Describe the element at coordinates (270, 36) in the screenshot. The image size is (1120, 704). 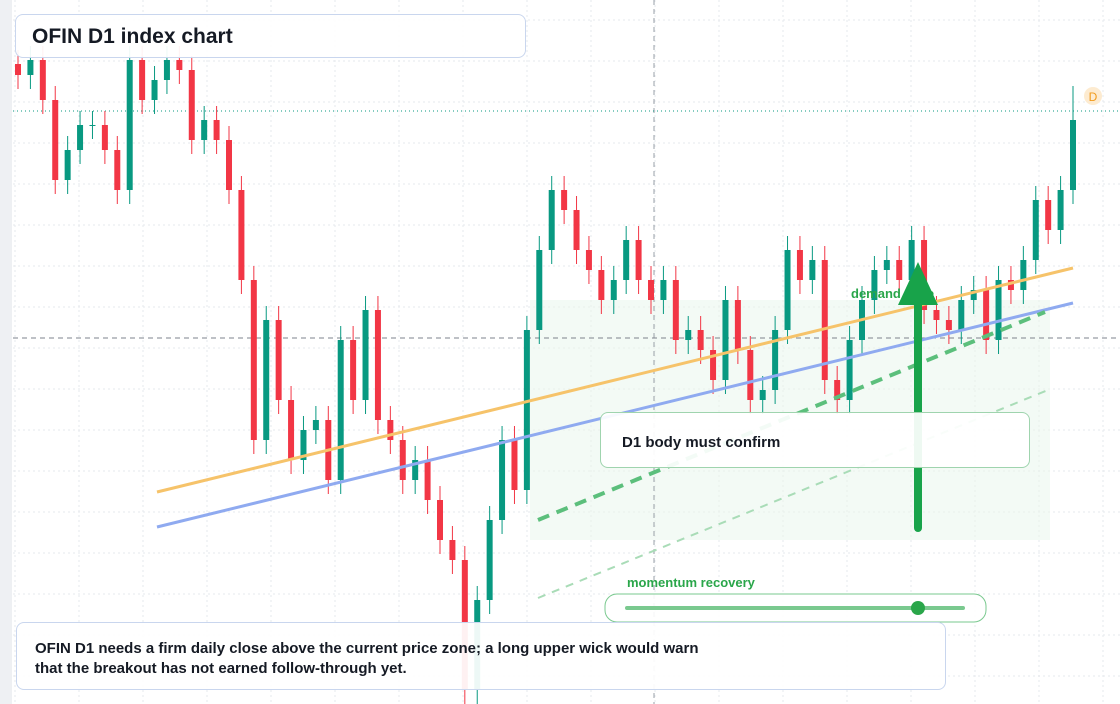
I see `chart-title: OFIN D1 index chart` at that location.